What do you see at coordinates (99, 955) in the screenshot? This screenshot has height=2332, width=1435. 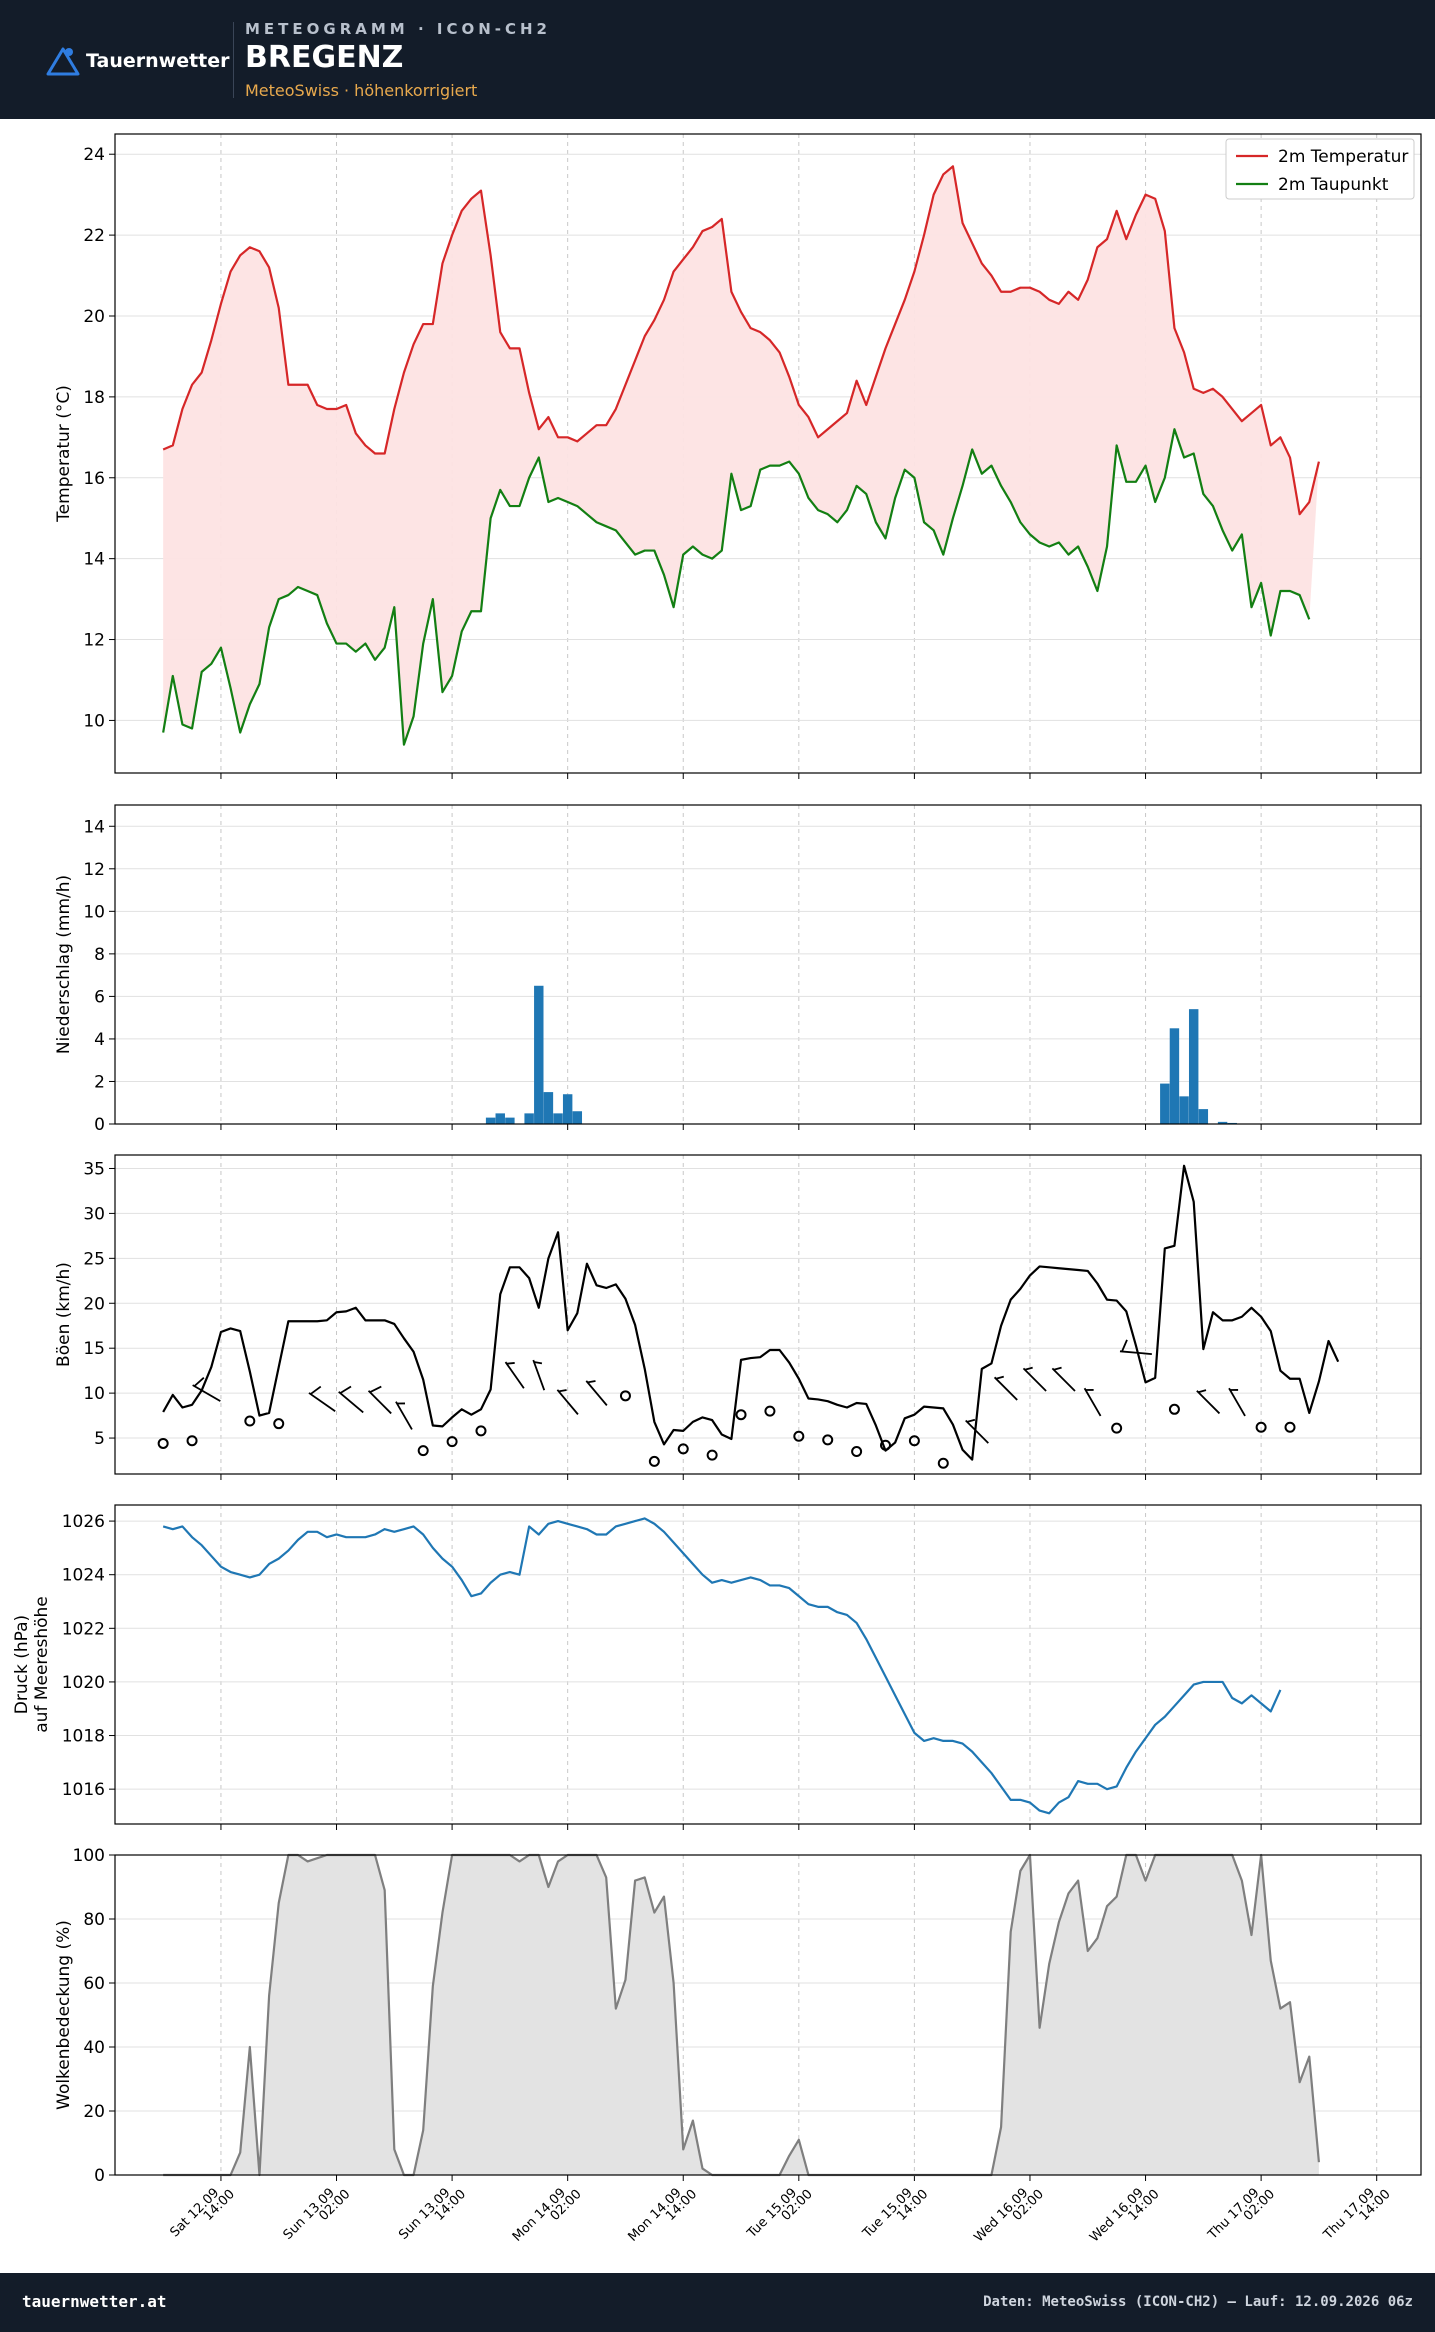 I see `y-tick-label: 8` at bounding box center [99, 955].